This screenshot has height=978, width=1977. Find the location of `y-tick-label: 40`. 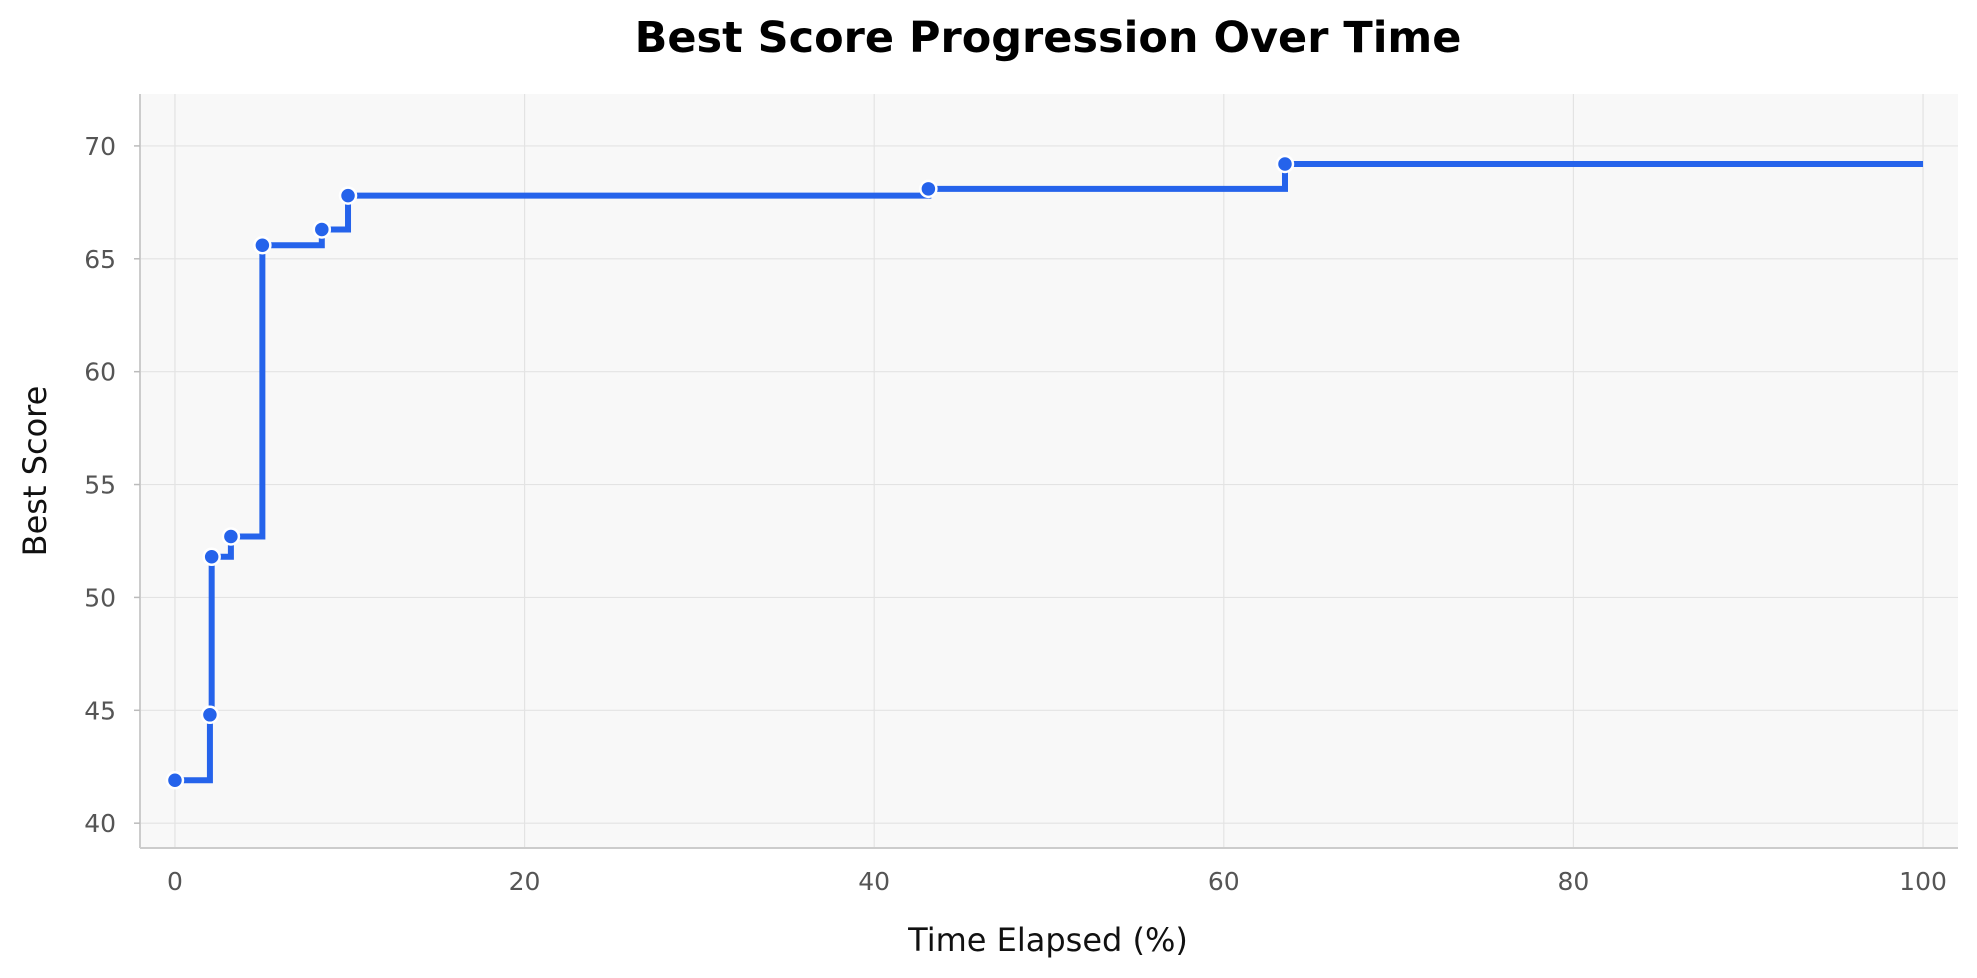

y-tick-label: 40 is located at coordinates (100, 823).